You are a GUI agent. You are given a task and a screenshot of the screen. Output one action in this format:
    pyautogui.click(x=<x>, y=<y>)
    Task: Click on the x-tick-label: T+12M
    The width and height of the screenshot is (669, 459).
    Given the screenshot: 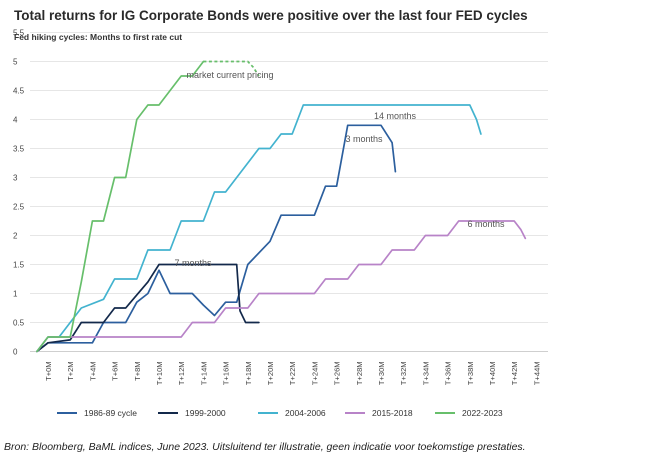 What is the action you would take?
    pyautogui.click(x=181, y=374)
    